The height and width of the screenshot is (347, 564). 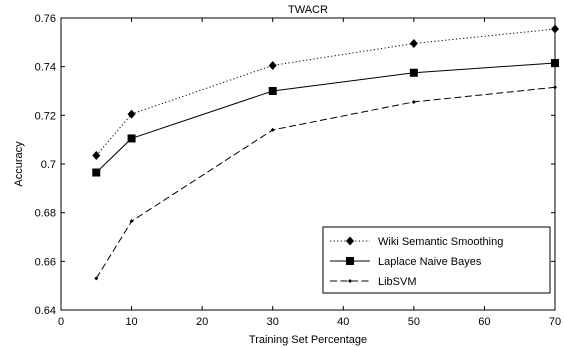 I want to click on x-tick-label: 50, so click(x=414, y=322).